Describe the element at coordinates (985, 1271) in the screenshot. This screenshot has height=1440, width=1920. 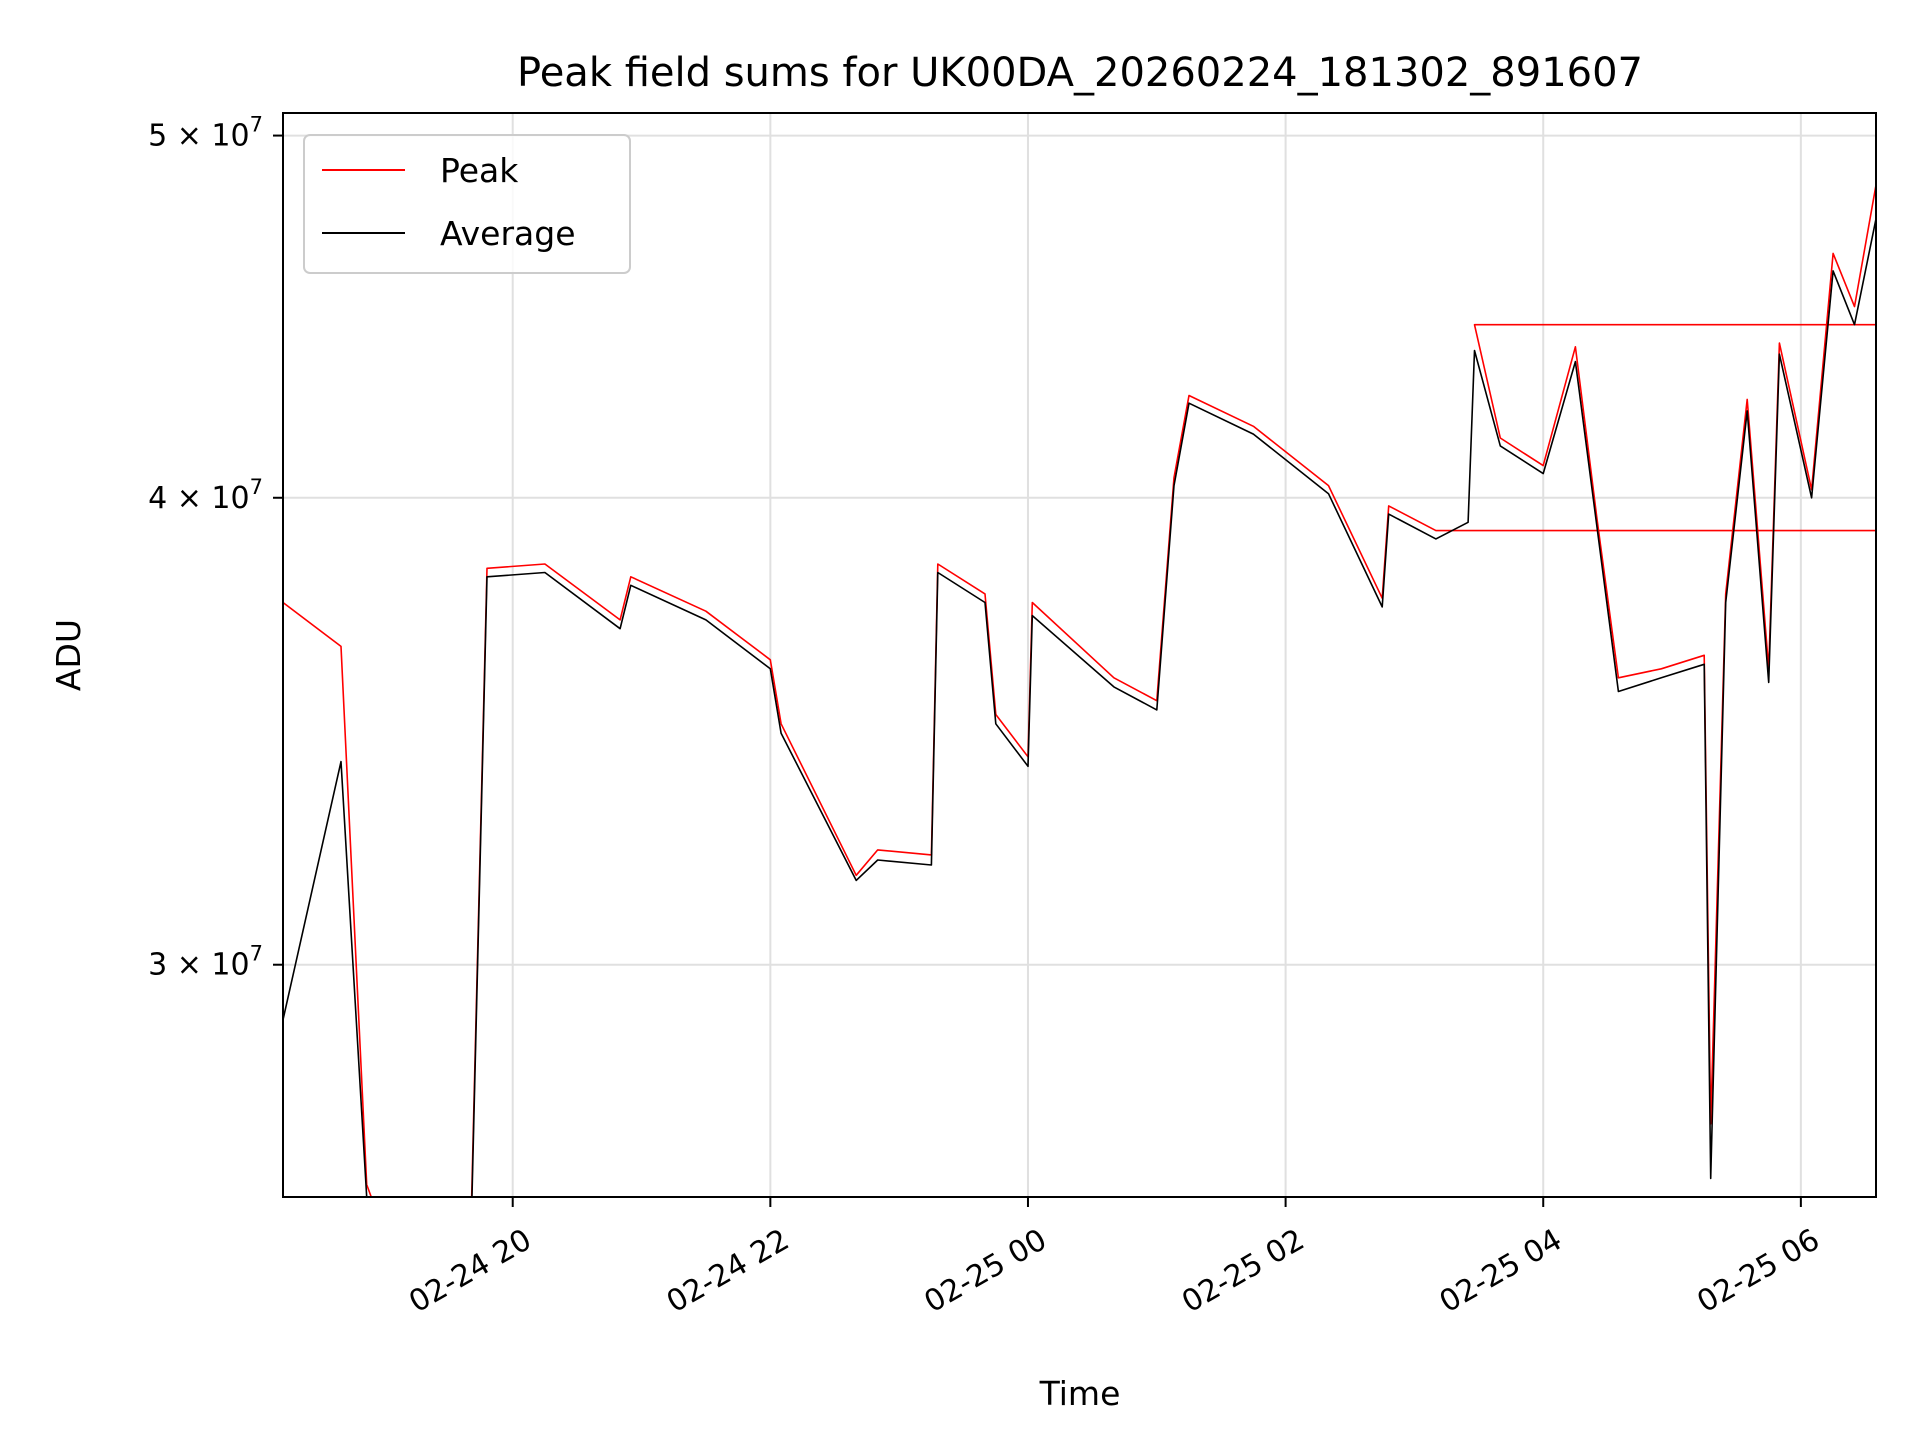
I see `x-tick-label: 02-25 00` at that location.